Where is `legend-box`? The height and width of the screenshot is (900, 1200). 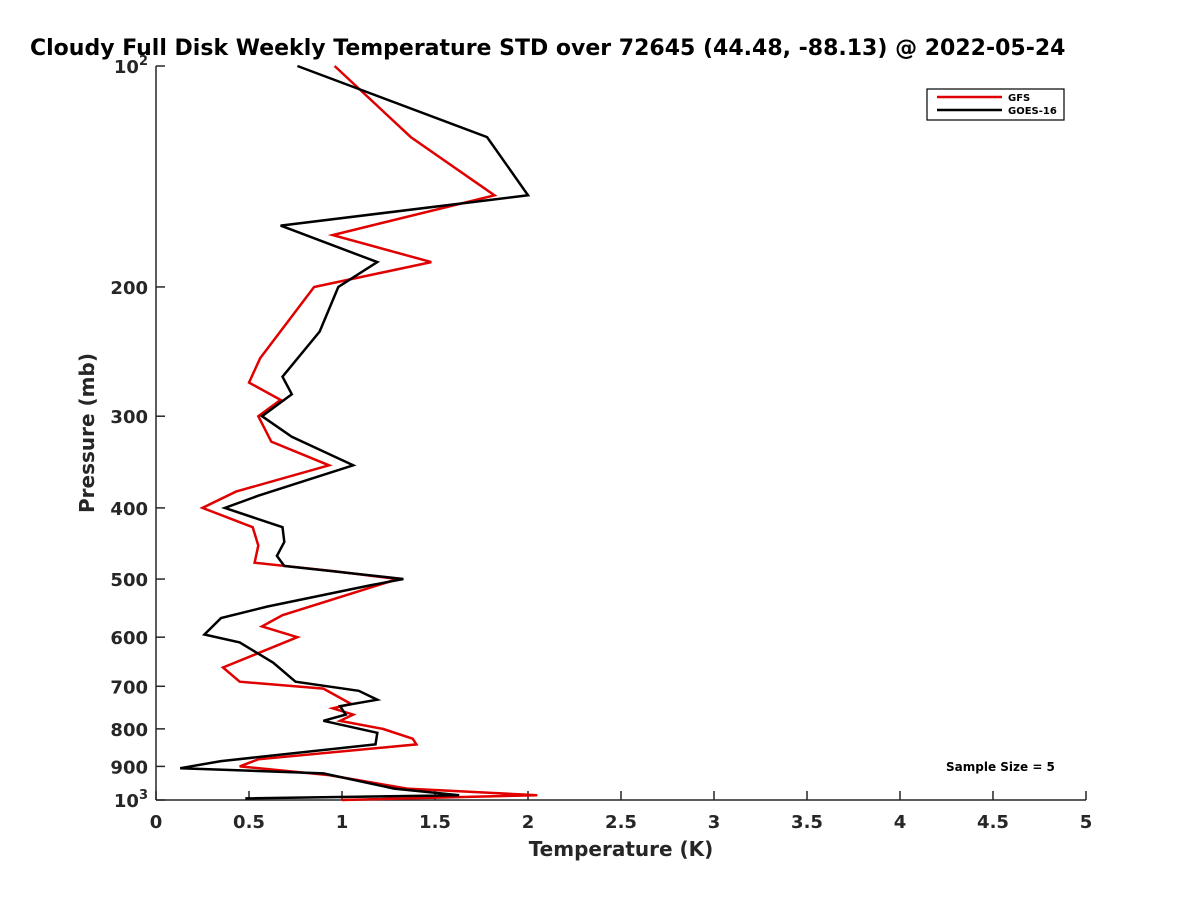
legend-box is located at coordinates (995, 104).